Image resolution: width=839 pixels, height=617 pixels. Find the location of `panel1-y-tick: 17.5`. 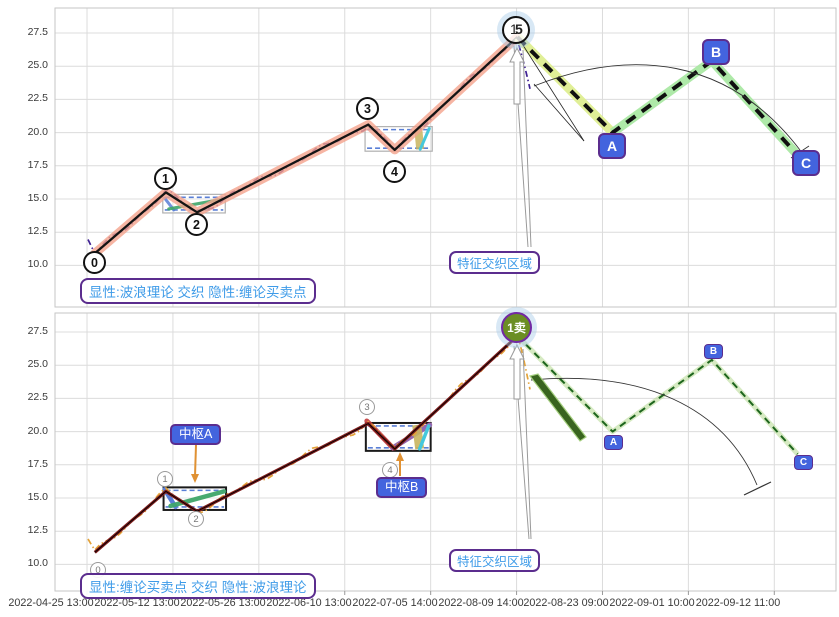

panel1-y-tick: 17.5 is located at coordinates (37, 464).